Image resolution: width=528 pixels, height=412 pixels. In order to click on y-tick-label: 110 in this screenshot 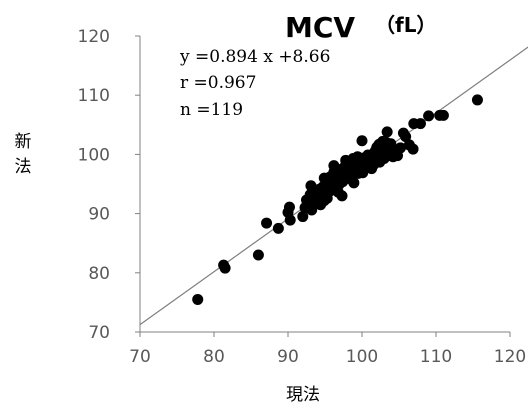, I will do `click(94, 96)`.